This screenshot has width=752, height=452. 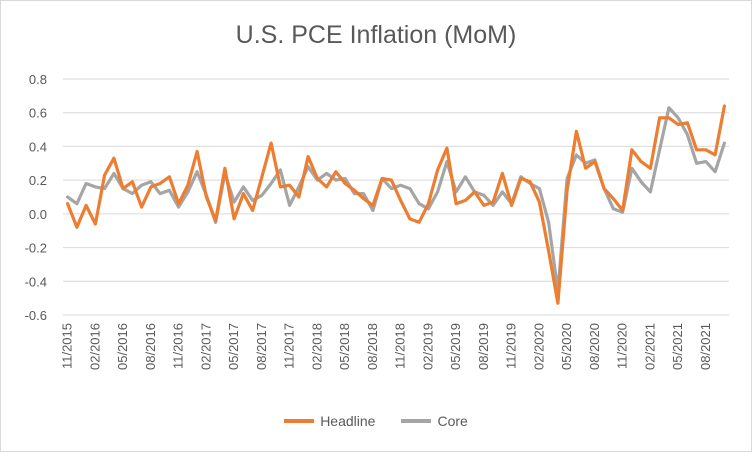 What do you see at coordinates (452, 421) in the screenshot?
I see `legend-label-core: Core` at bounding box center [452, 421].